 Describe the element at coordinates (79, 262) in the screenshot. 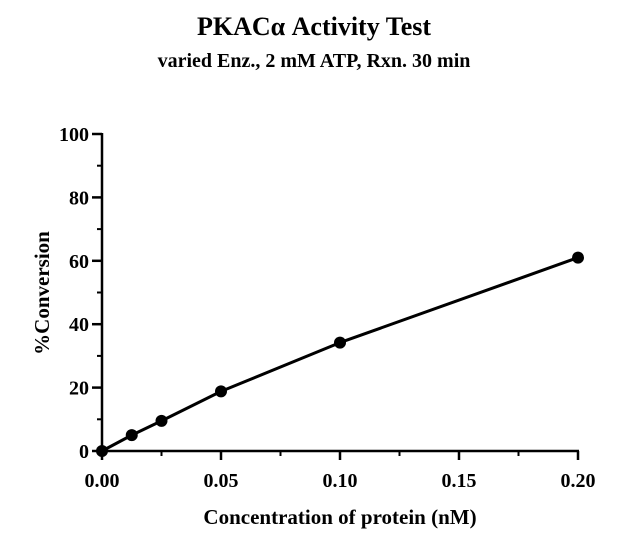

I see `y-tick-label: 60` at that location.